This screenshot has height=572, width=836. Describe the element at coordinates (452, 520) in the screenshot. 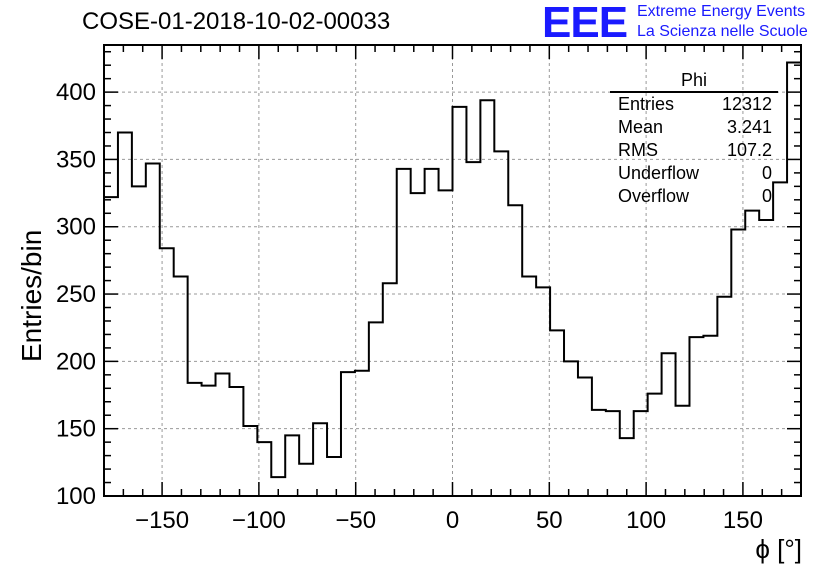

I see `x-tick-label: 0` at that location.